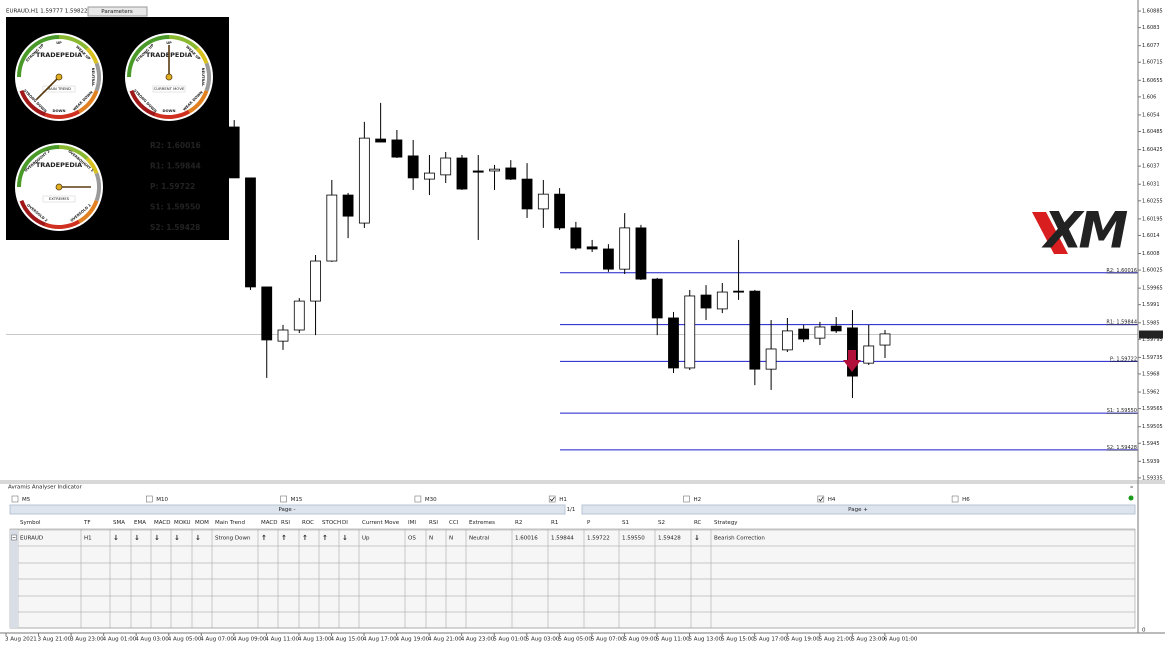 The height and width of the screenshot is (653, 1165). I want to click on page-prev: Page -, so click(286, 510).